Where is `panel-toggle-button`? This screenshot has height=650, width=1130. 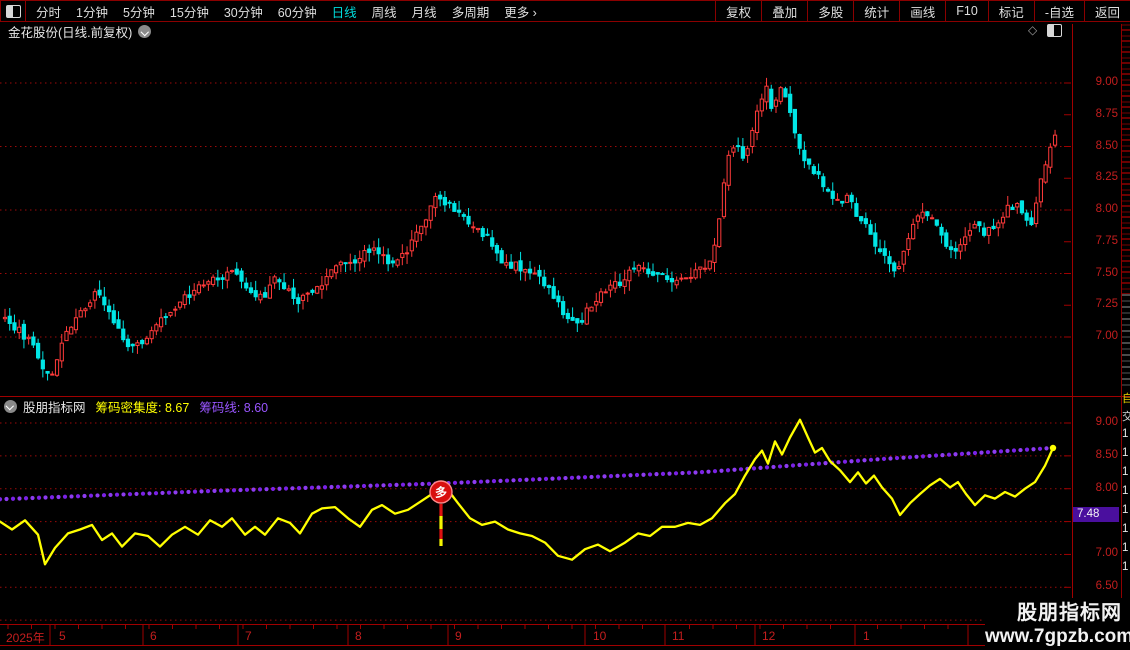
panel-toggle-button is located at coordinates (13, 11).